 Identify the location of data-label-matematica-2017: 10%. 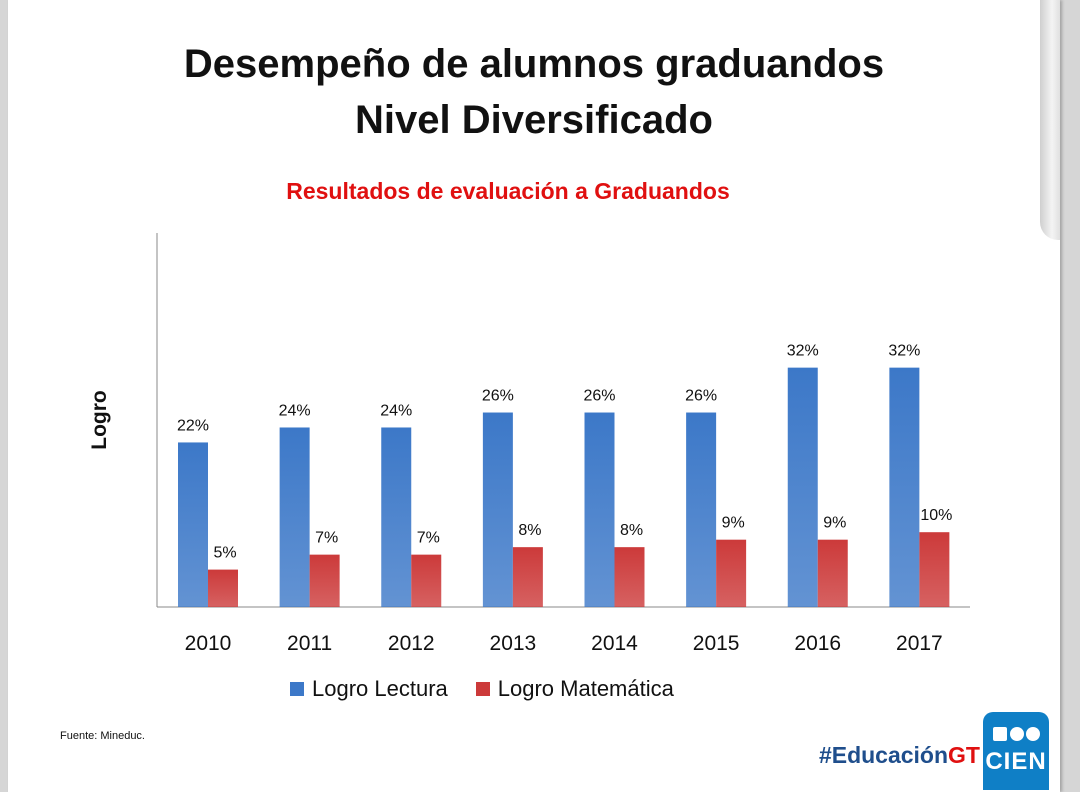
(936, 515).